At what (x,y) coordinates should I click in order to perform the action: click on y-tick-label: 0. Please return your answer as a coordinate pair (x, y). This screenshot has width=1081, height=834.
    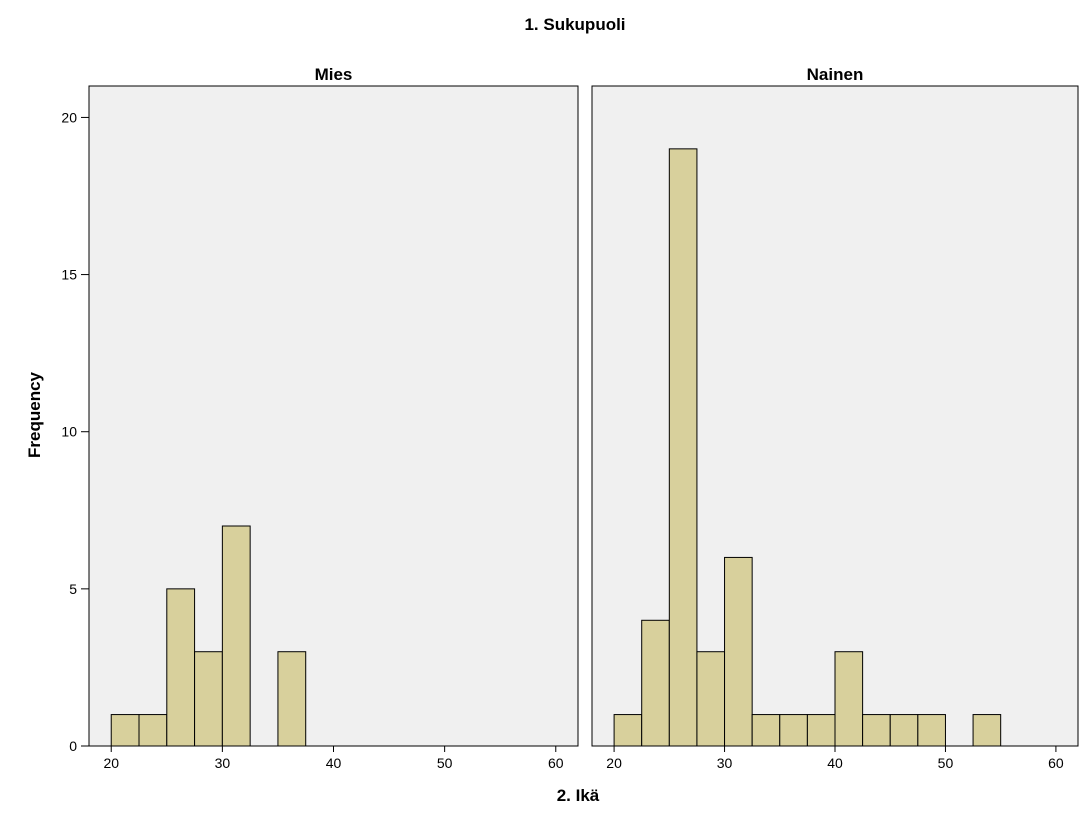
    Looking at the image, I should click on (73, 746).